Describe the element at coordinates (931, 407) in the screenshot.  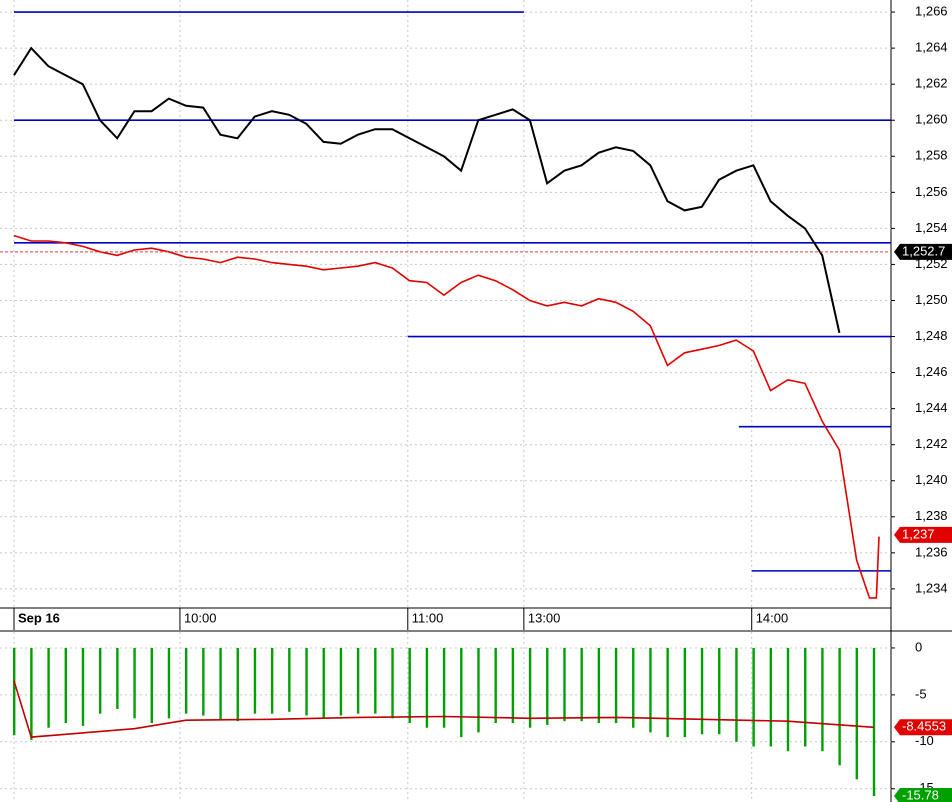
I see `y-tick-label: 1,244` at that location.